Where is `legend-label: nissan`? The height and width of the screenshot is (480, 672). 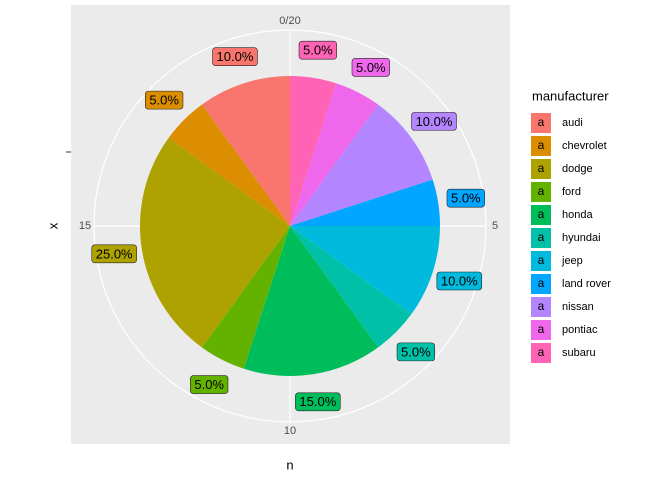 legend-label: nissan is located at coordinates (578, 307).